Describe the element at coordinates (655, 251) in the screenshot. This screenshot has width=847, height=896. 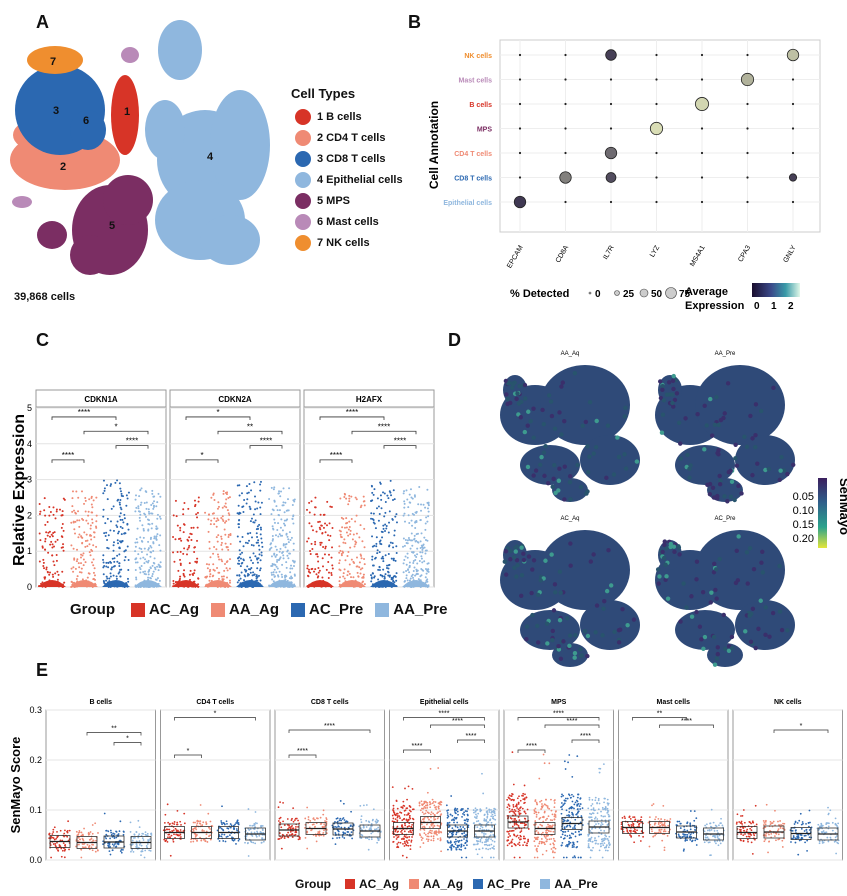
I see `dotplot-gene-label: LYZ` at that location.